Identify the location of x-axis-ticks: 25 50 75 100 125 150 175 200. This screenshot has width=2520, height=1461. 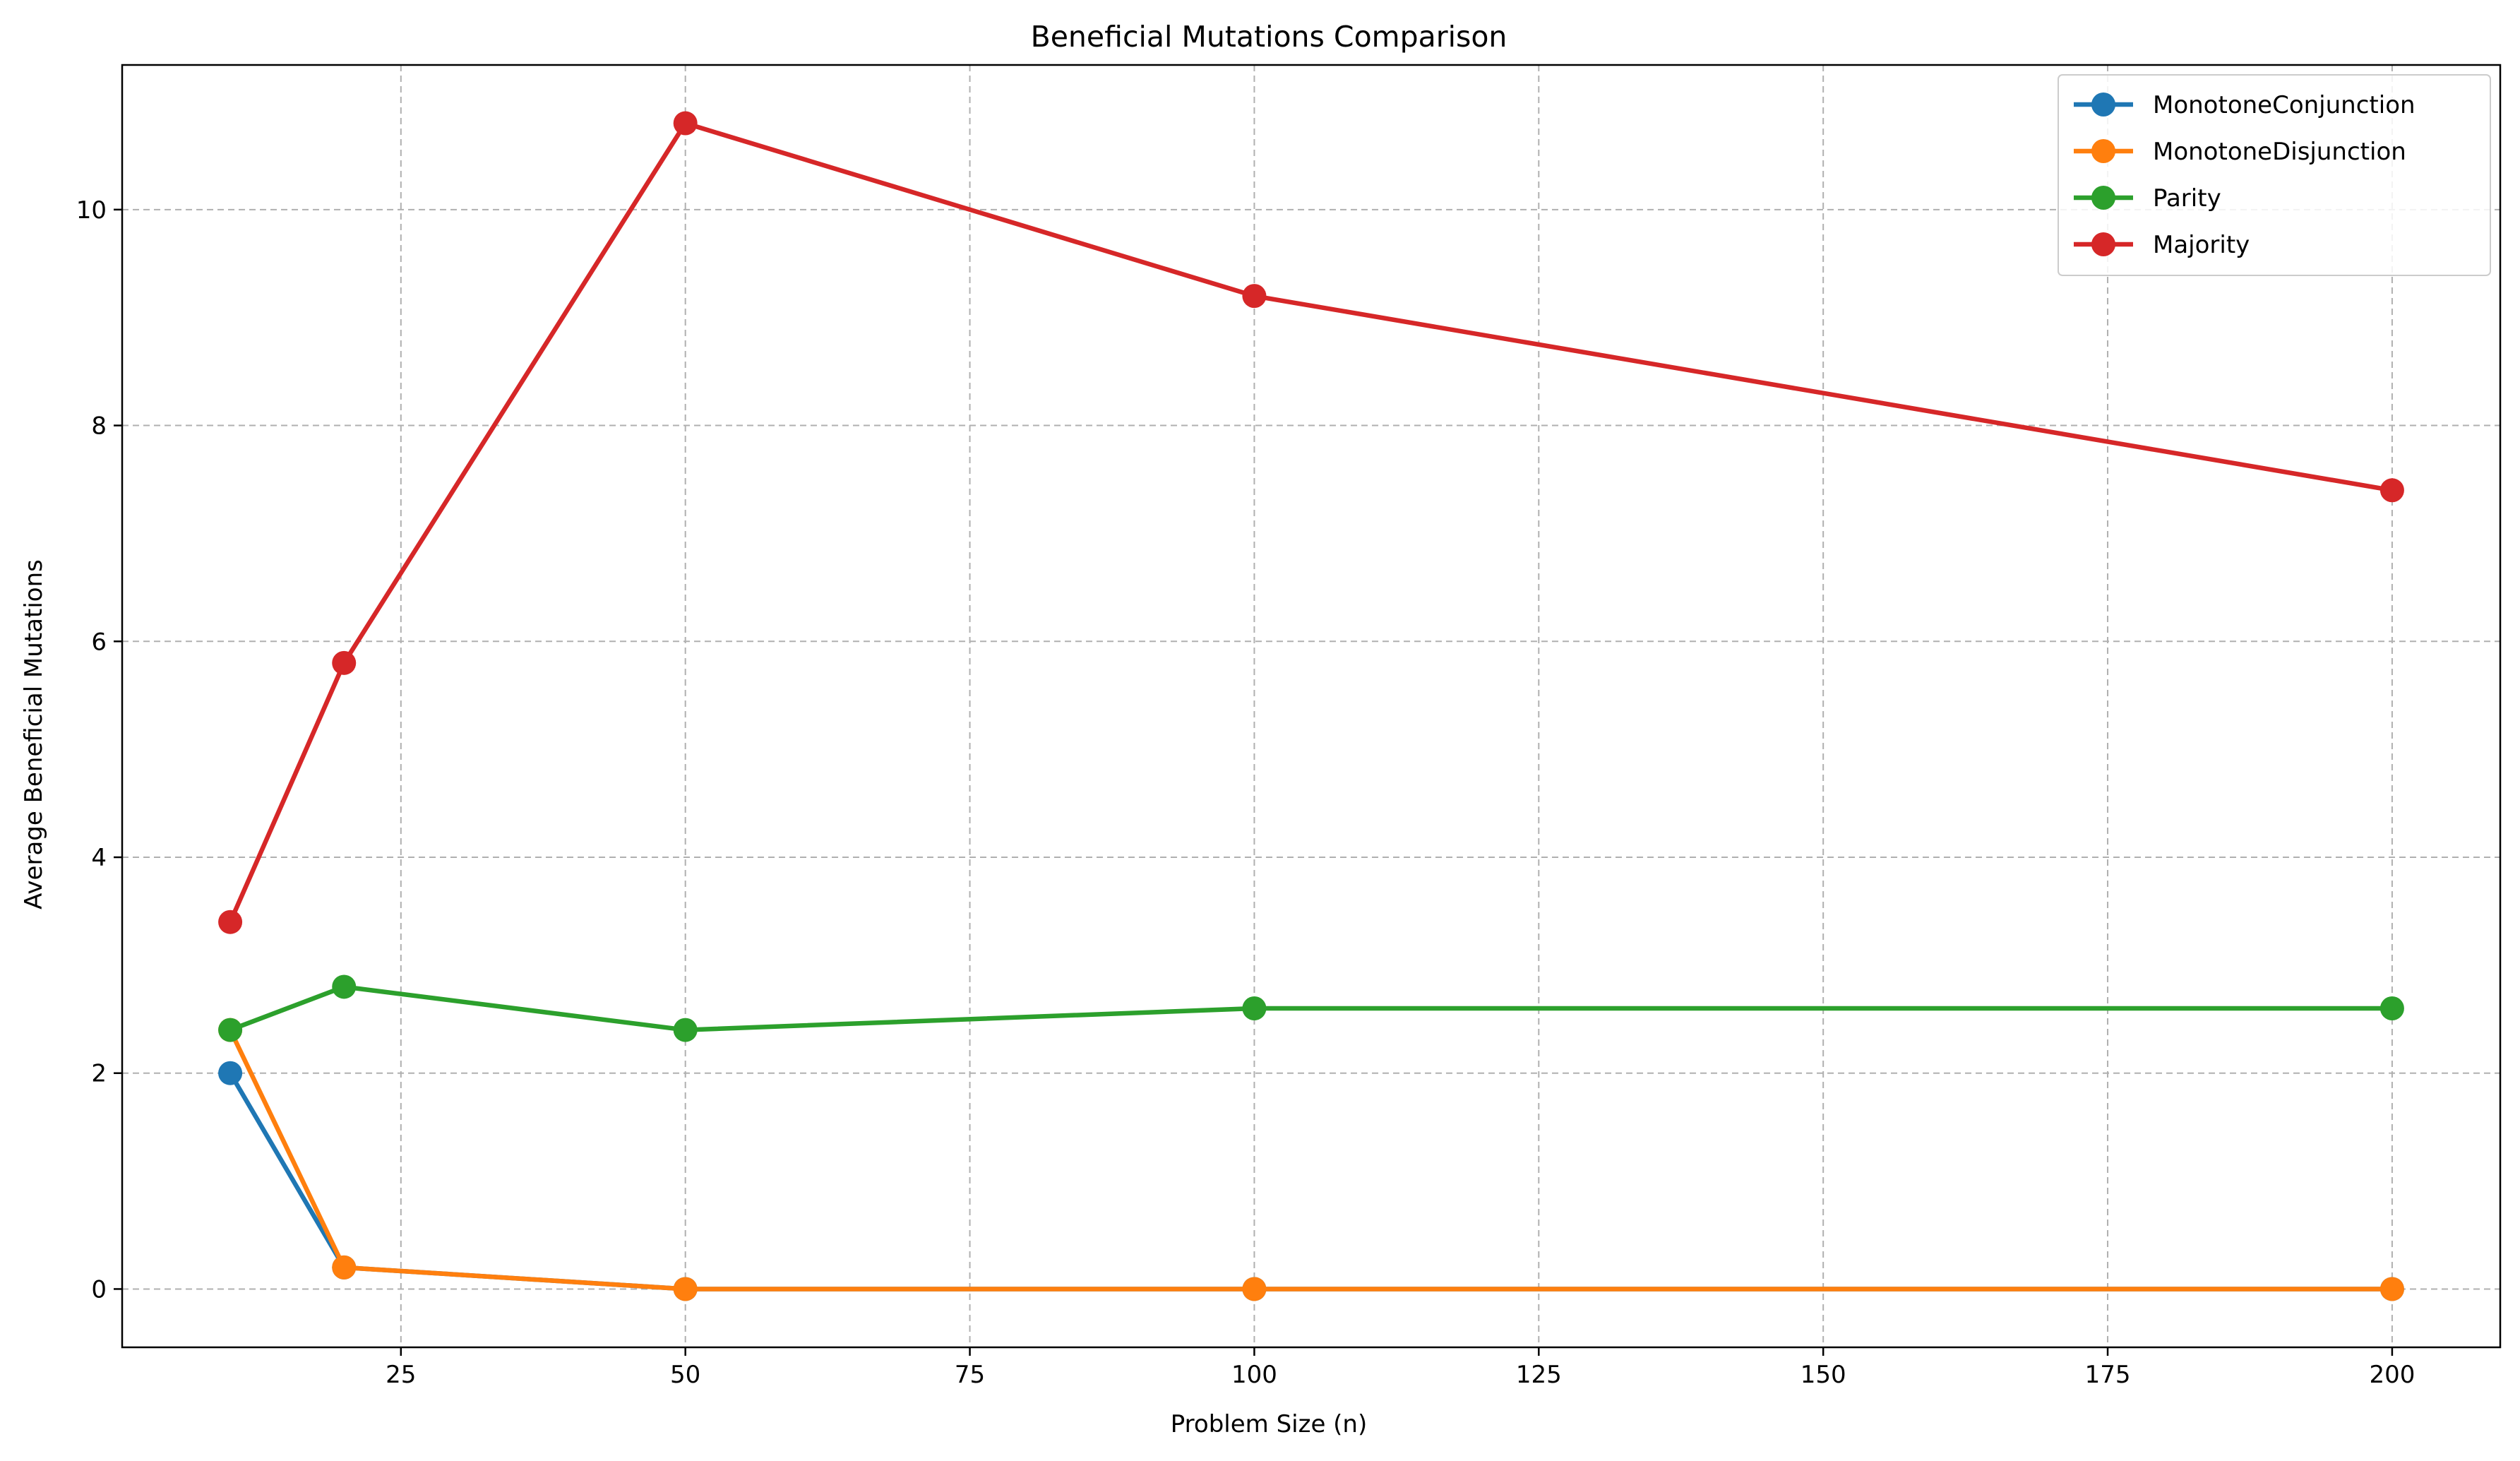
(1401, 1368).